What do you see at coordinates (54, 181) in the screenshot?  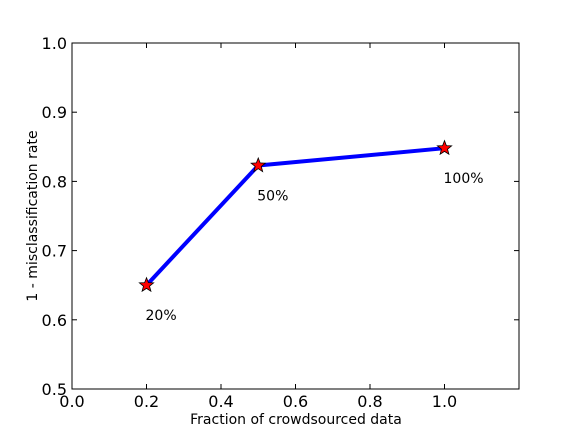 I see `y-tick-label: 0.8` at bounding box center [54, 181].